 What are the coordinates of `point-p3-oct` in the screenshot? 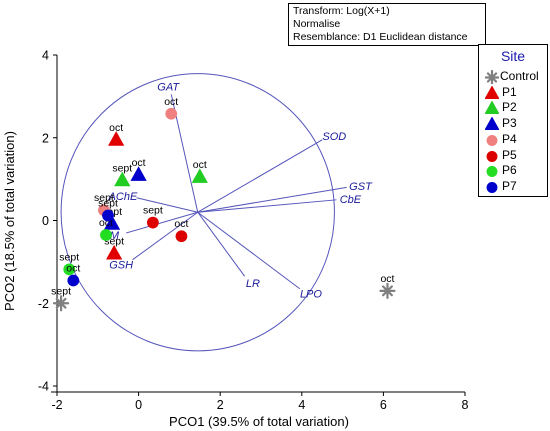 It's located at (138, 173).